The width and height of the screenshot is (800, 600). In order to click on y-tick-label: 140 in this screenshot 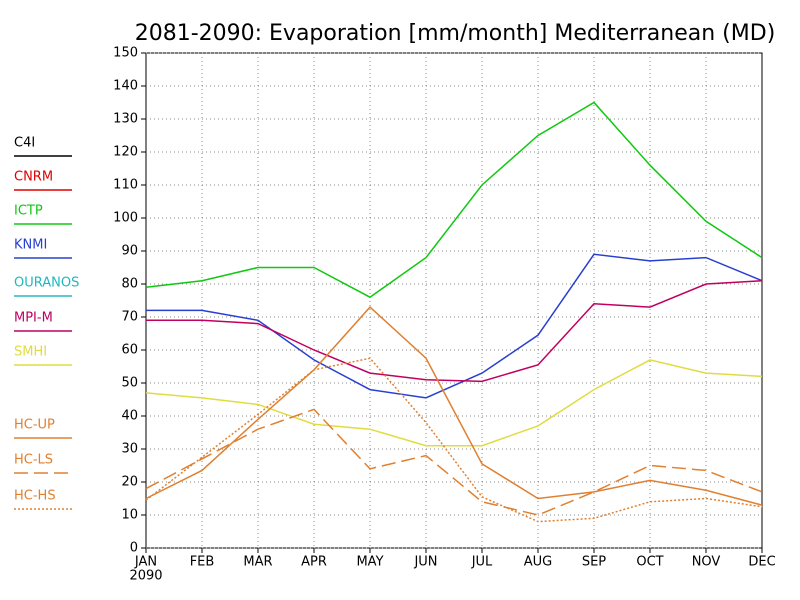, I will do `click(125, 86)`.